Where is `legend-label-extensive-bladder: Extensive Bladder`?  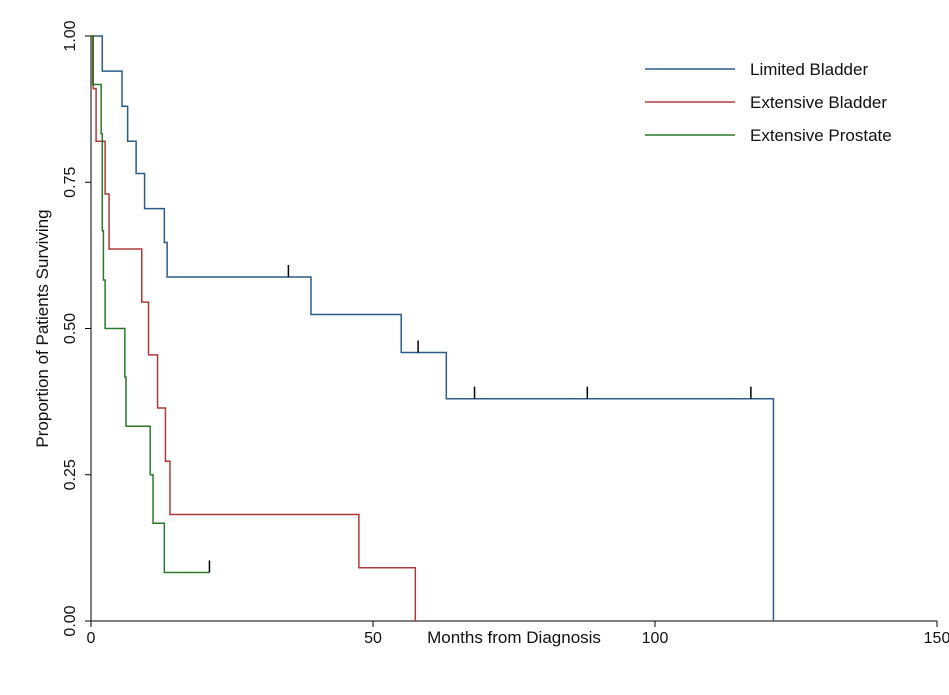 legend-label-extensive-bladder: Extensive Bladder is located at coordinates (818, 102).